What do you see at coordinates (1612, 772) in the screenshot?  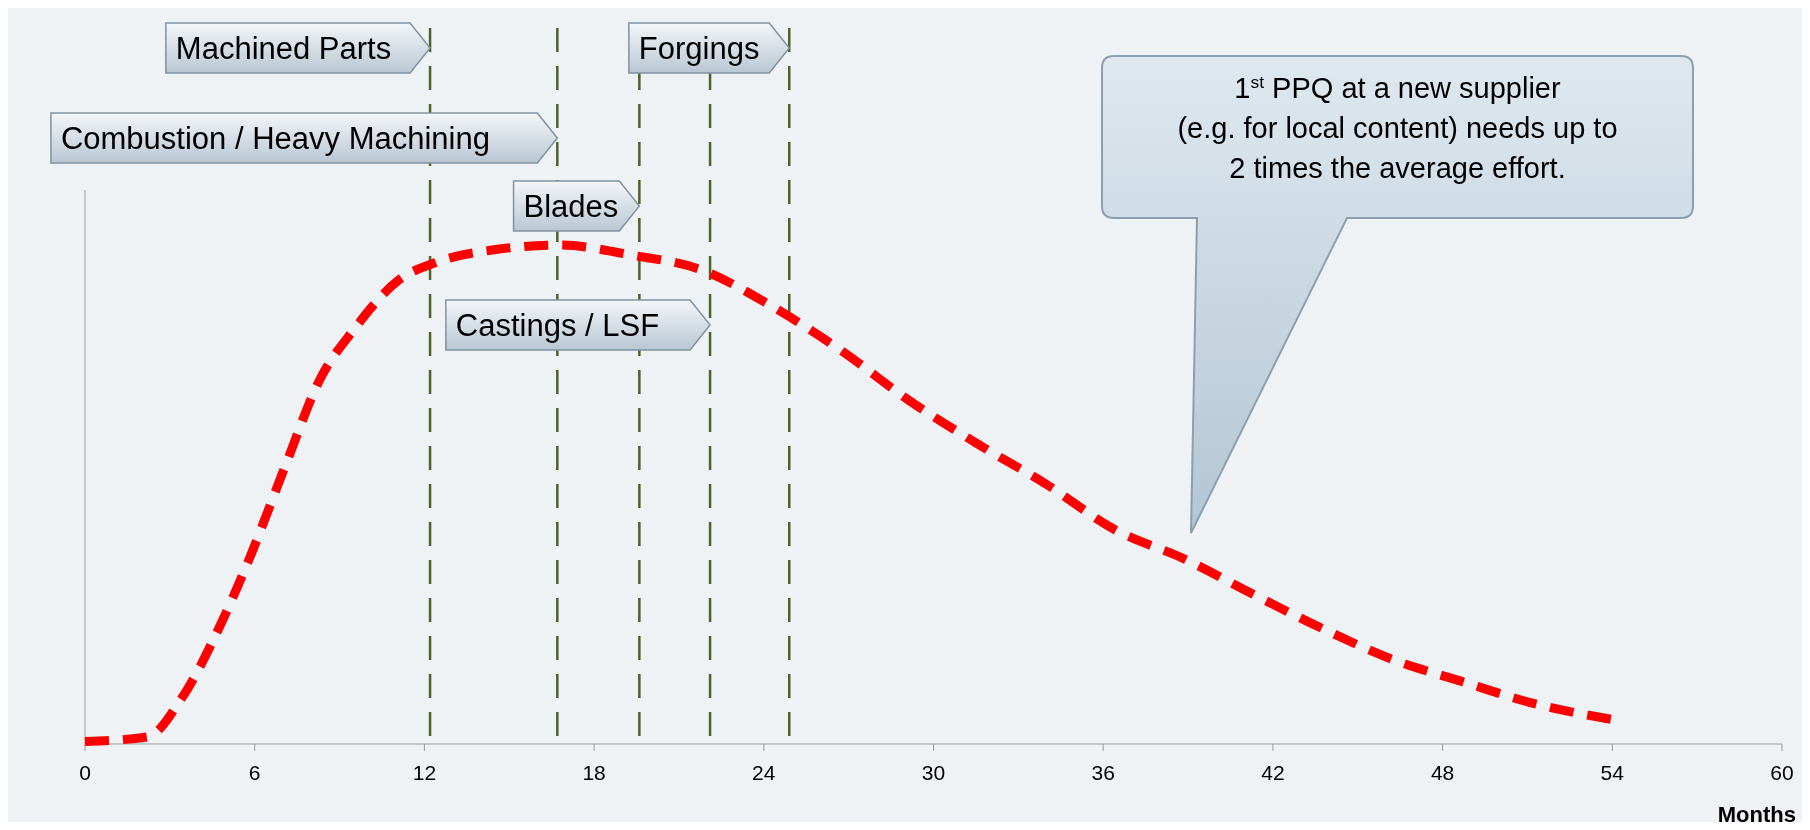 I see `x-tick-label: 54` at bounding box center [1612, 772].